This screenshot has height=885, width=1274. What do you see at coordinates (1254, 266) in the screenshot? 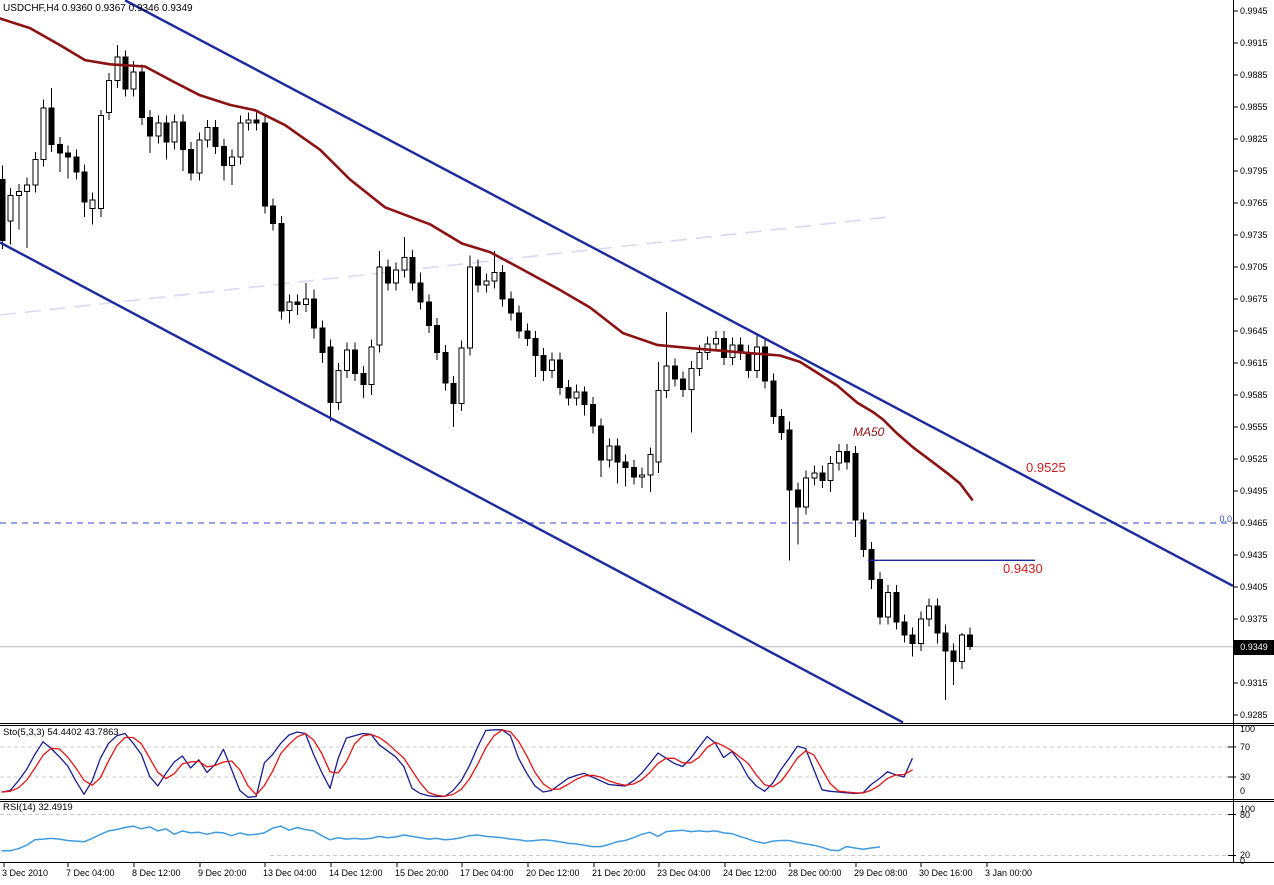
I see `price-axis-label: 0.9705` at bounding box center [1254, 266].